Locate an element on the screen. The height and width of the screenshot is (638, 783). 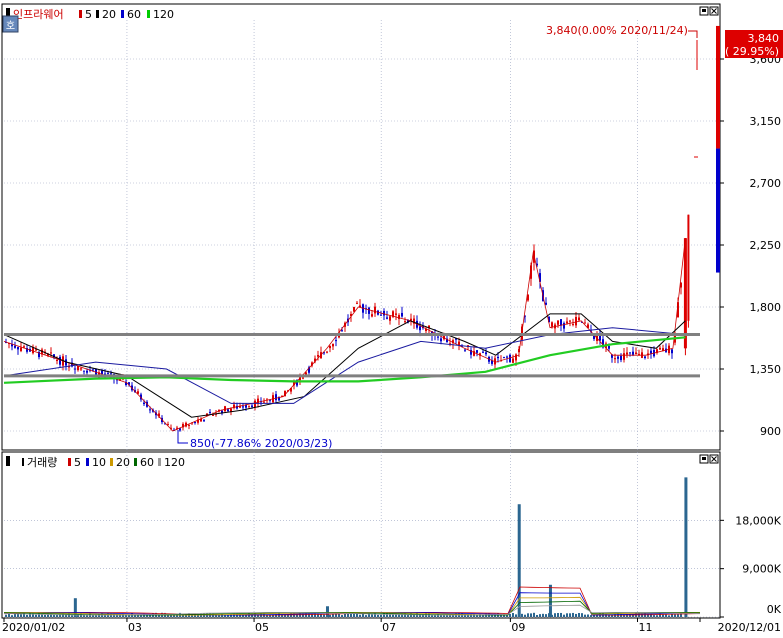
volume-panel-close-button is located at coordinates (714, 459).